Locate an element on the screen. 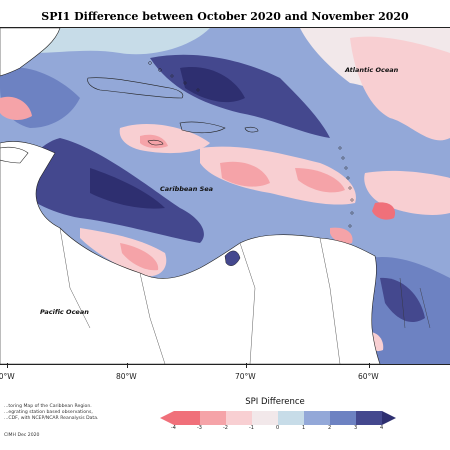  spi-zone-west-navy is located at coordinates (127, 188).